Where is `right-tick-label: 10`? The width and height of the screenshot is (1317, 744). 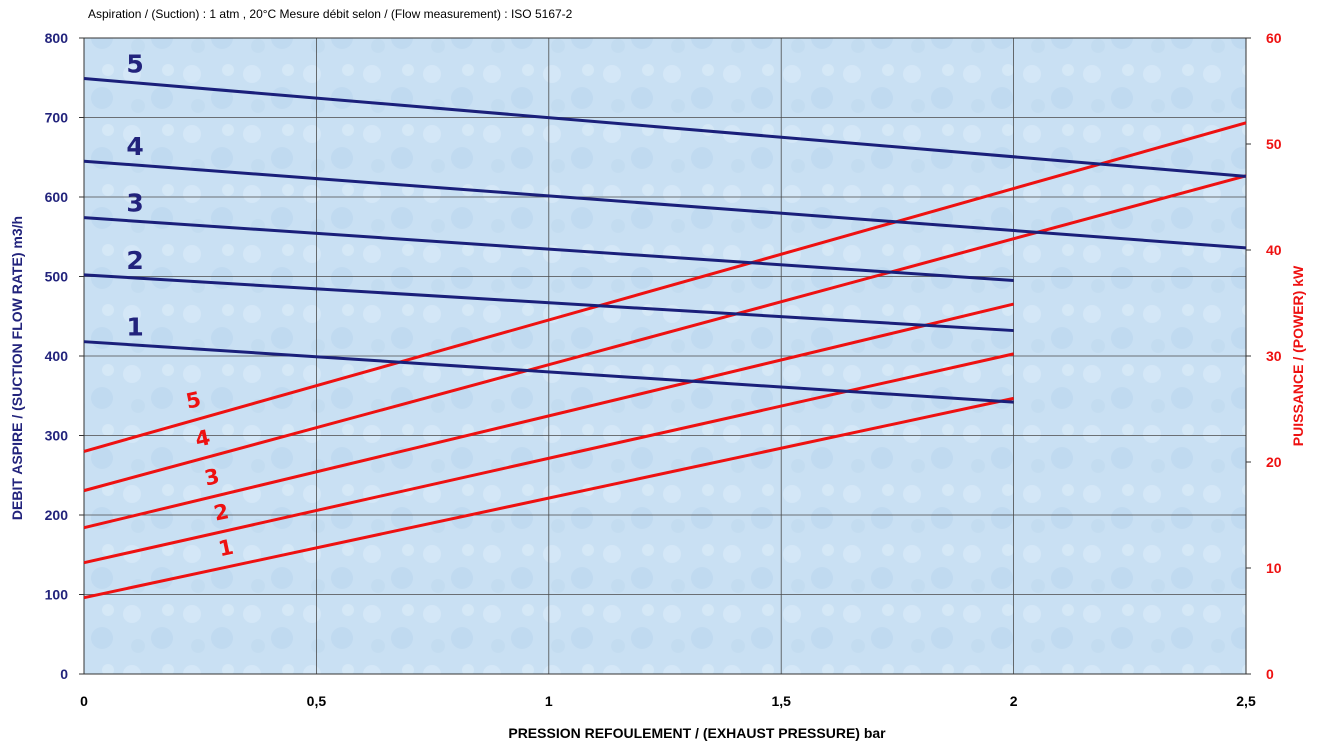
right-tick-label: 10 is located at coordinates (1274, 568).